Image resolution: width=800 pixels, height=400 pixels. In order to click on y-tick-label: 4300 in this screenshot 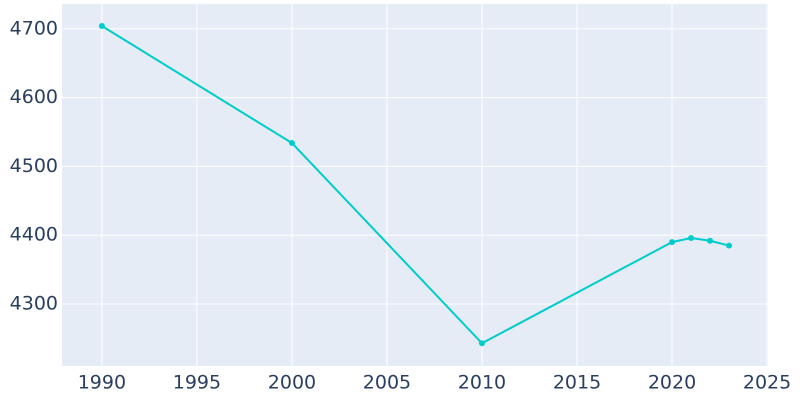, I will do `click(34, 304)`.